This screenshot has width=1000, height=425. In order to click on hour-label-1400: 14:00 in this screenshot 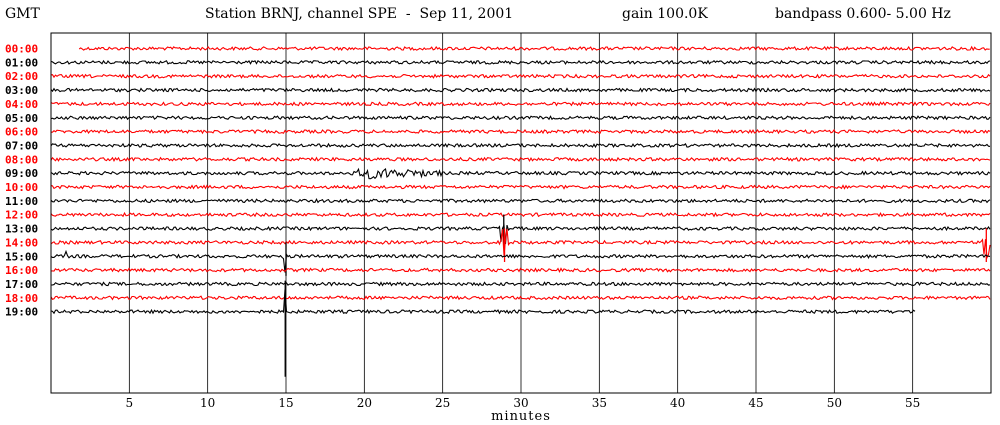, I will do `click(21, 242)`.